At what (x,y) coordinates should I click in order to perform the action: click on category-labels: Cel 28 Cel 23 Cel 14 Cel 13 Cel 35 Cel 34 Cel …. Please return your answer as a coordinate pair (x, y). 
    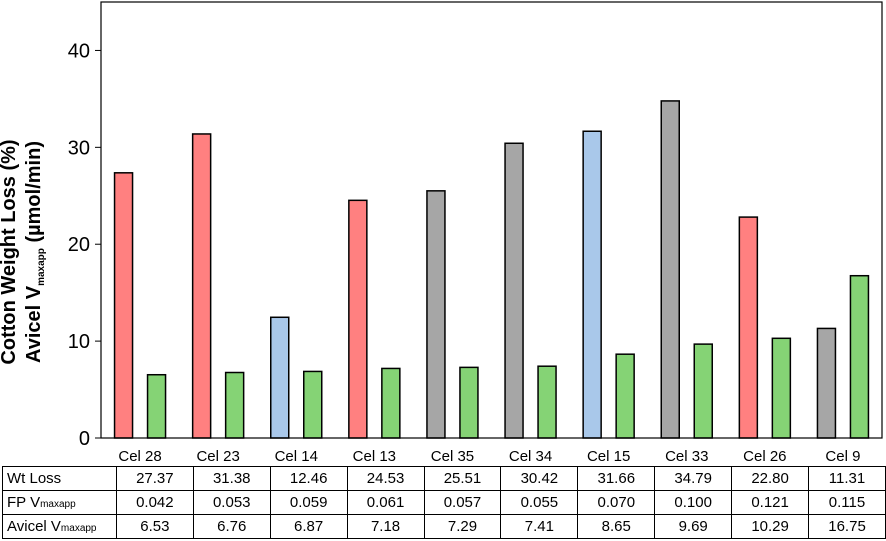
    Looking at the image, I should click on (489, 456).